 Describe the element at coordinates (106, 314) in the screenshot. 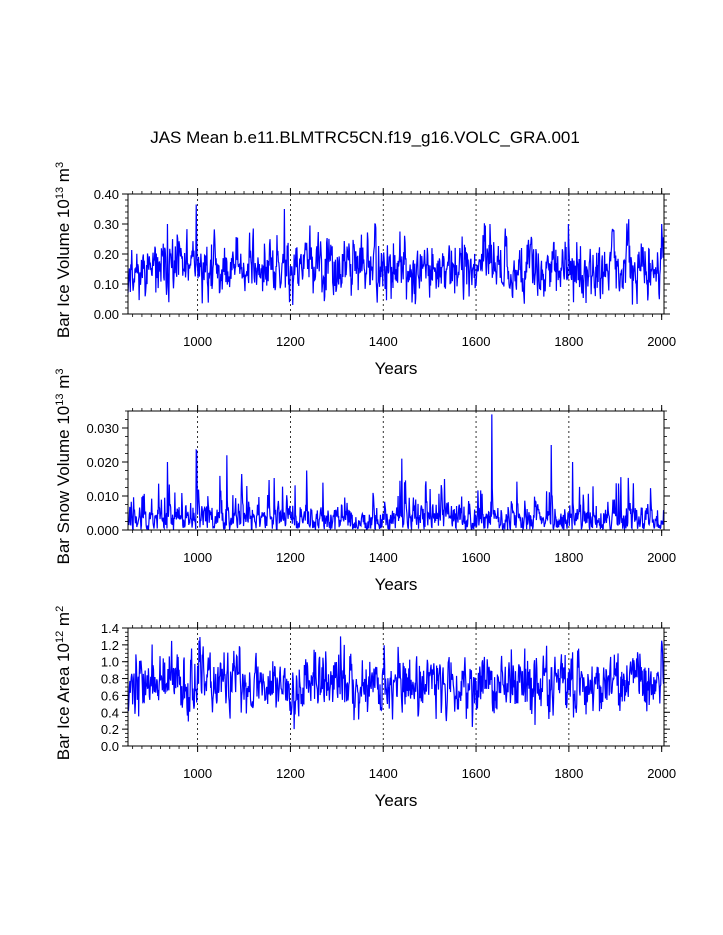

I see `y-tick-label: 0.00` at that location.